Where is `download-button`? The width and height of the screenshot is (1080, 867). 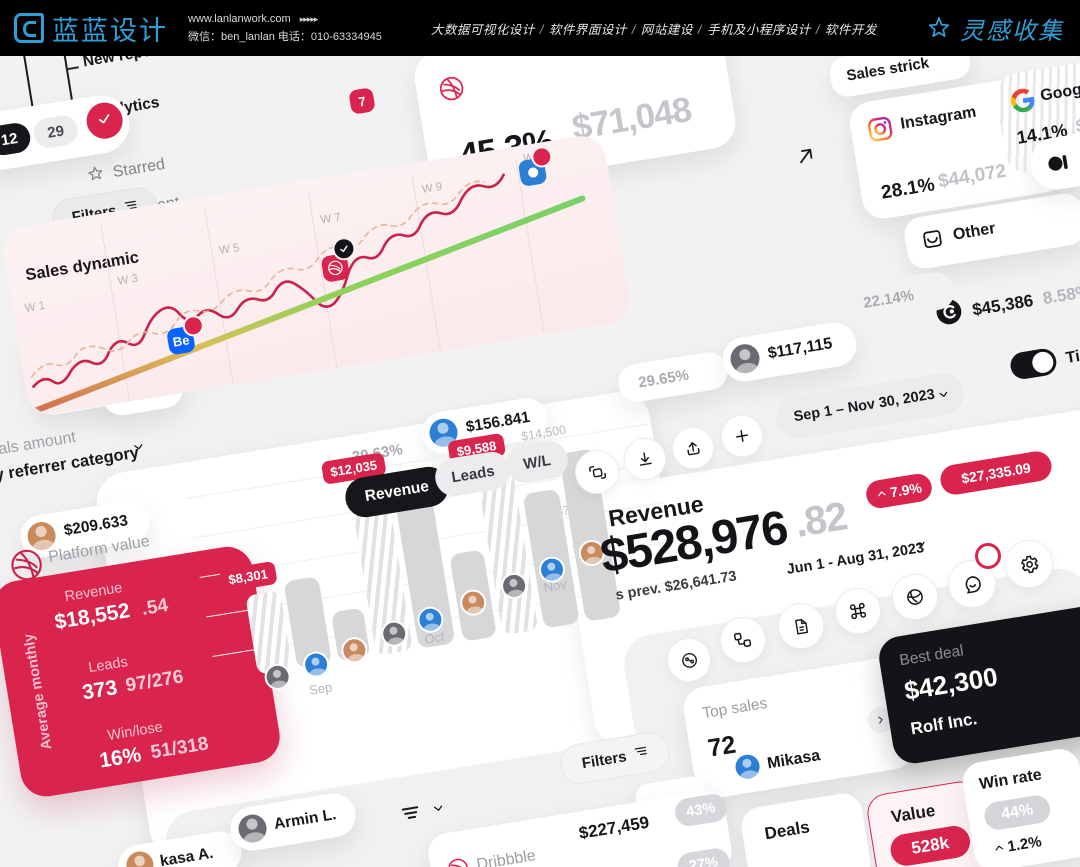
download-button is located at coordinates (645, 459).